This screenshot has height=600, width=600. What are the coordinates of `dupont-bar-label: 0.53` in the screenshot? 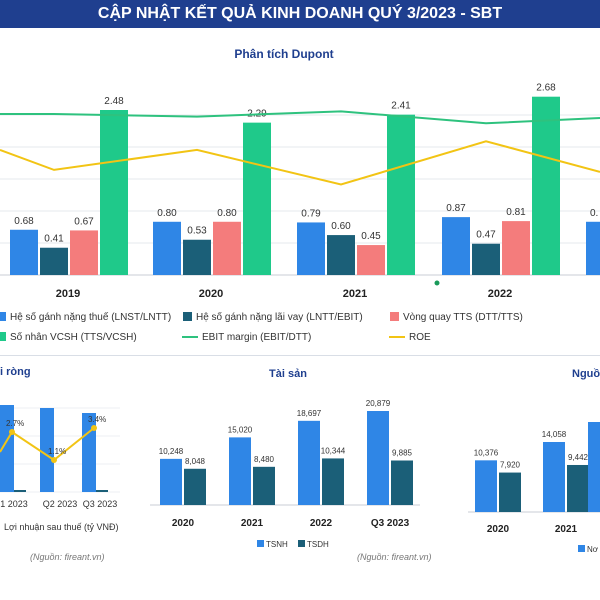 It's located at (197, 231).